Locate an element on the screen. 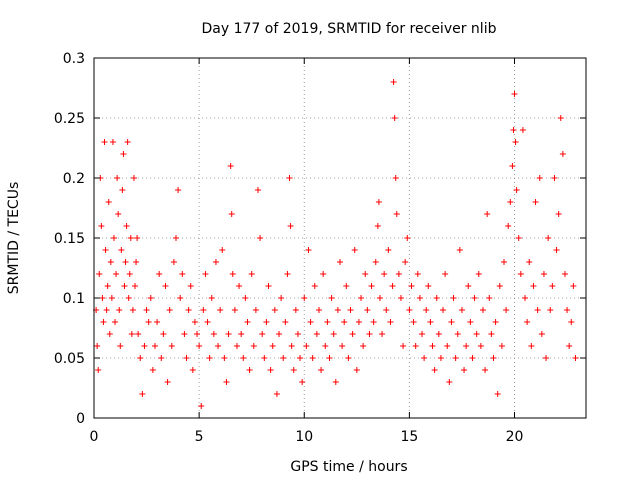 This screenshot has width=640, height=480. x-tick-label: 5 is located at coordinates (199, 437).